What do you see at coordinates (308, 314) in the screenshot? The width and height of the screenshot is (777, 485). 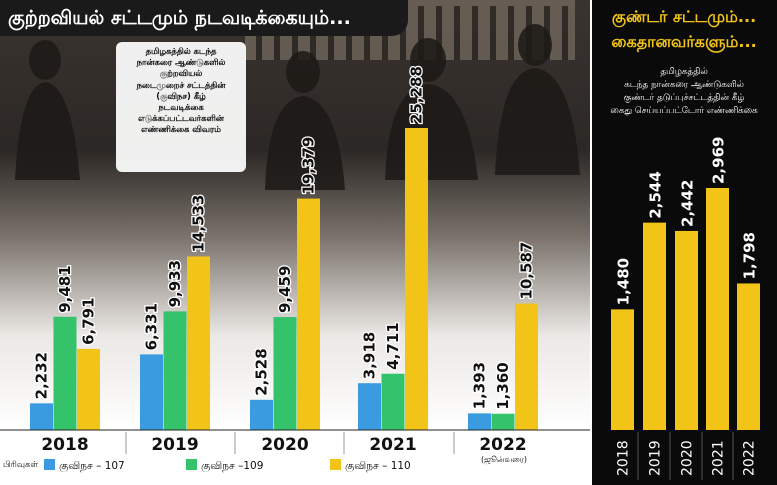 I see `bar-2020-yellow` at bounding box center [308, 314].